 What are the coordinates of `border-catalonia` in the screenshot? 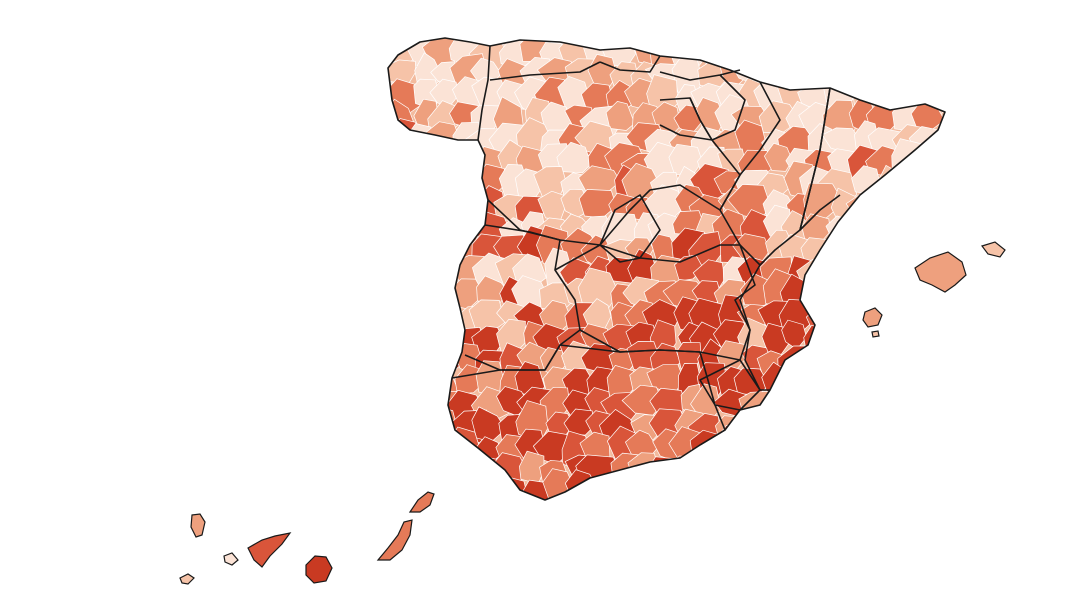 It's located at (820, 159).